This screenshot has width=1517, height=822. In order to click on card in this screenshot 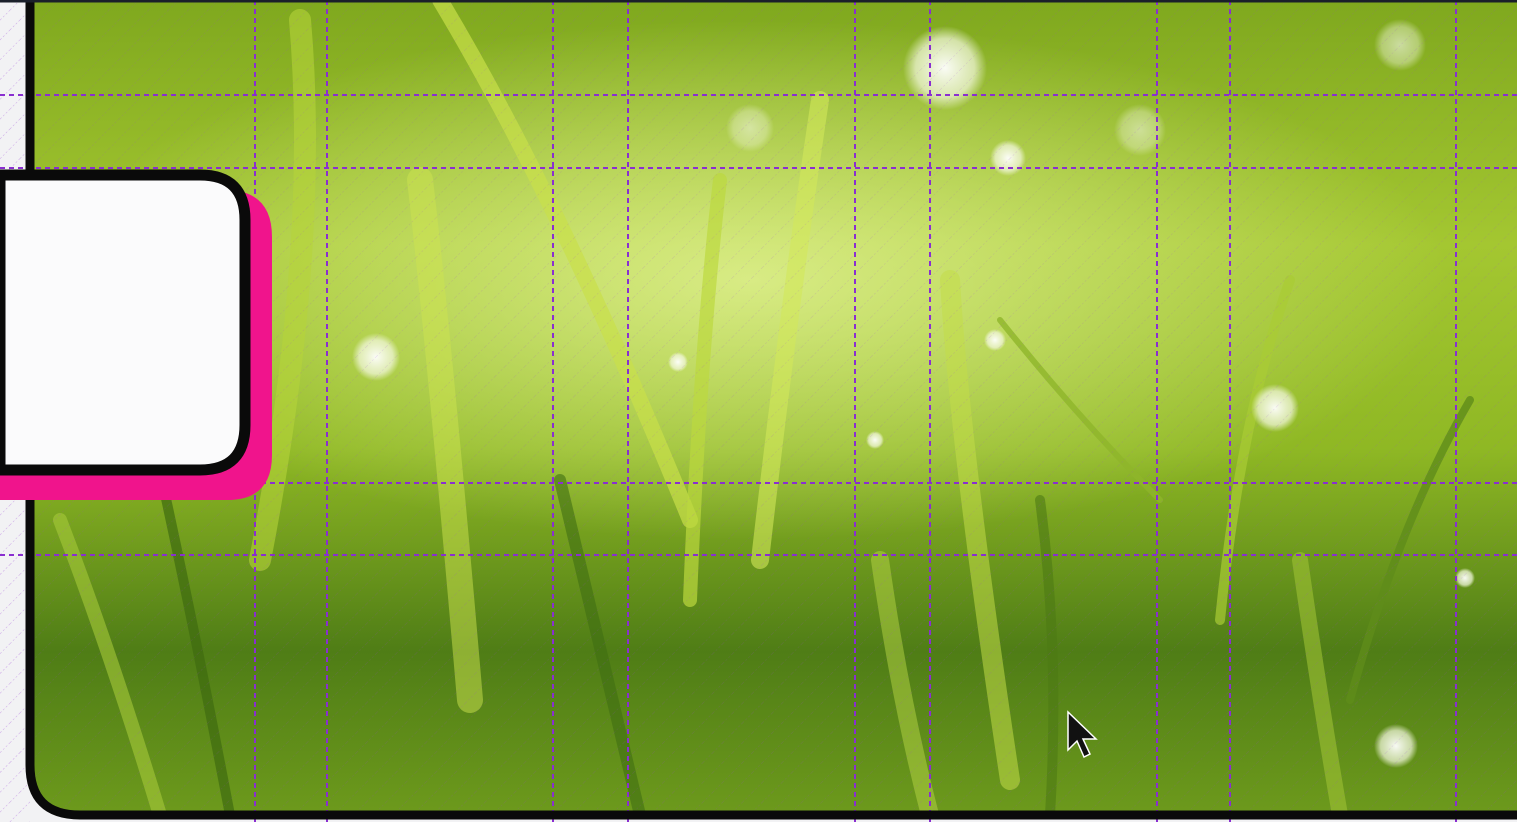, I will do `click(125, 322)`.